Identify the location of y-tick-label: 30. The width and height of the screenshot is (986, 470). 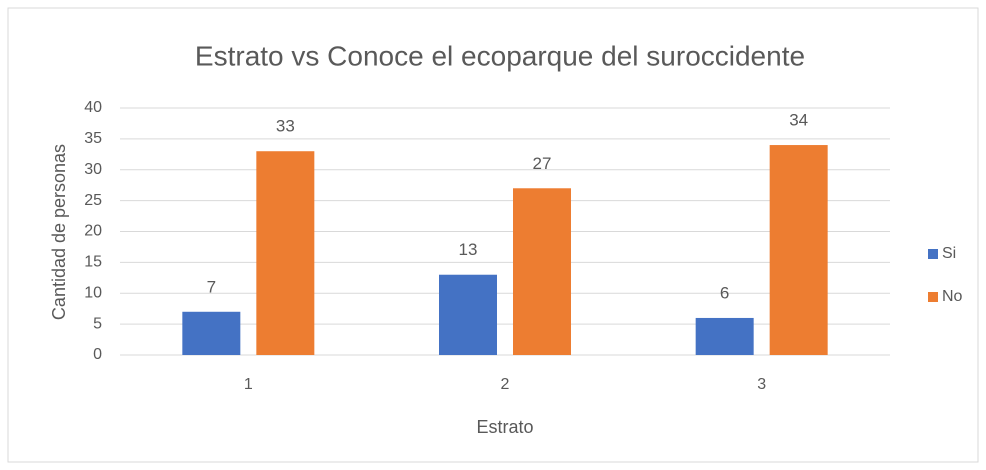
(93, 169).